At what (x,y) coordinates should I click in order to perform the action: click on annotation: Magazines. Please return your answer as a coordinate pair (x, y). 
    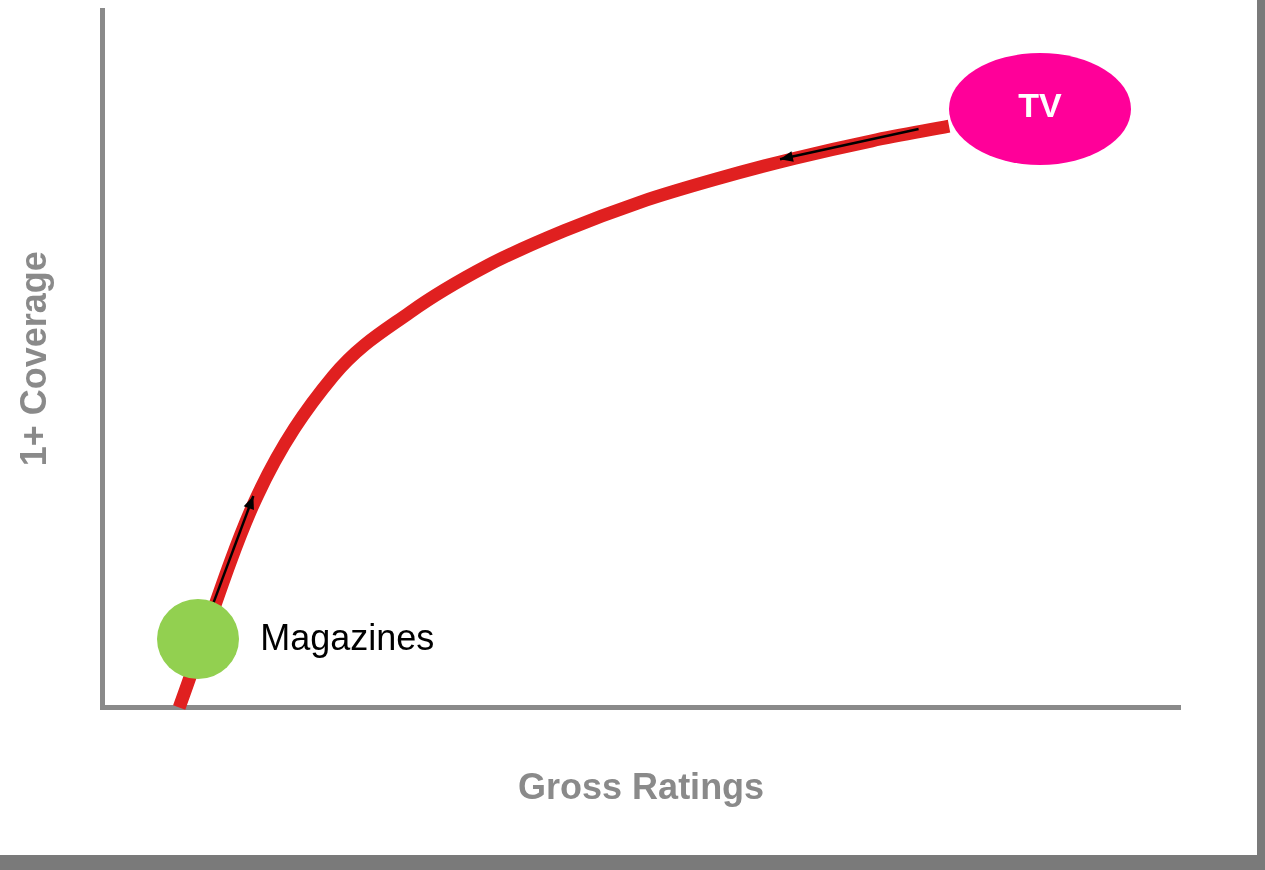
    Looking at the image, I should click on (347, 638).